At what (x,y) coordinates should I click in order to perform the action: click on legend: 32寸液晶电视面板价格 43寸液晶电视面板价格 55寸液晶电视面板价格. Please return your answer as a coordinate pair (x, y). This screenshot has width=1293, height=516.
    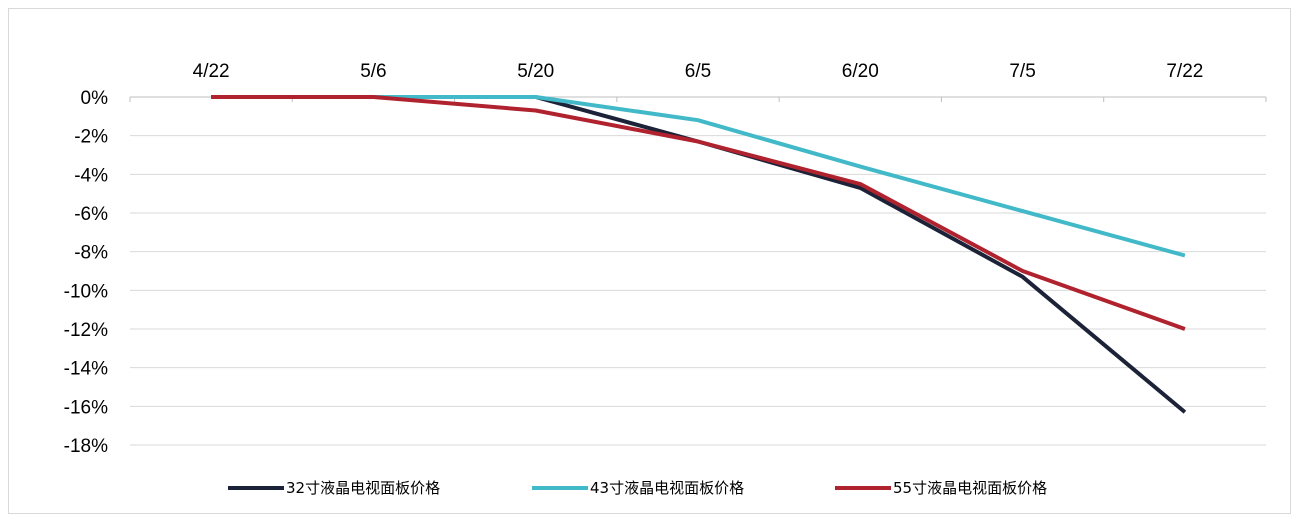
    Looking at the image, I should click on (637, 488).